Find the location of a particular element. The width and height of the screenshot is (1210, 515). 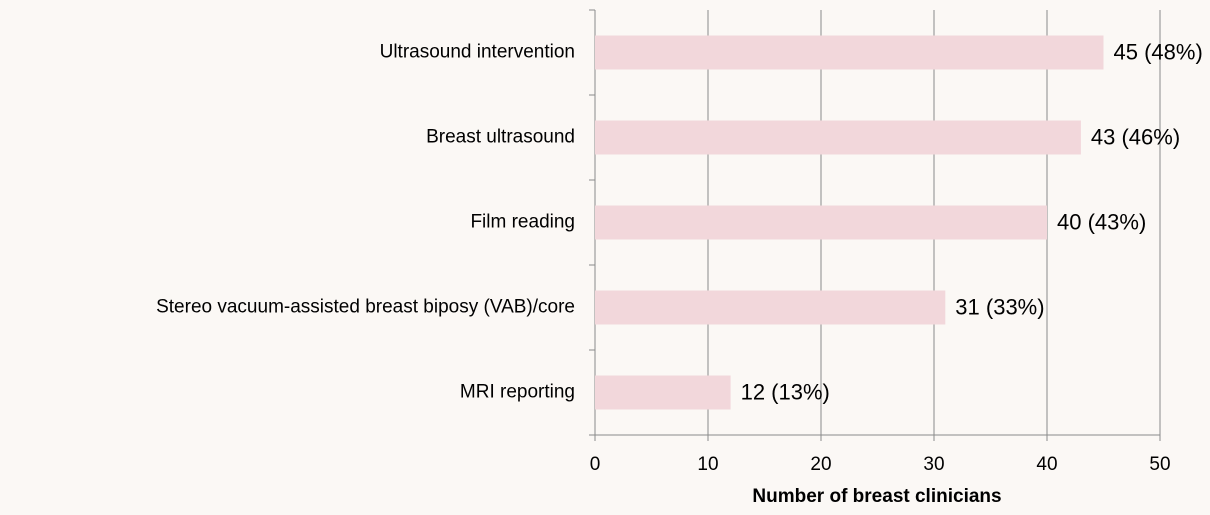

x-tick-label: 20 is located at coordinates (820, 464).